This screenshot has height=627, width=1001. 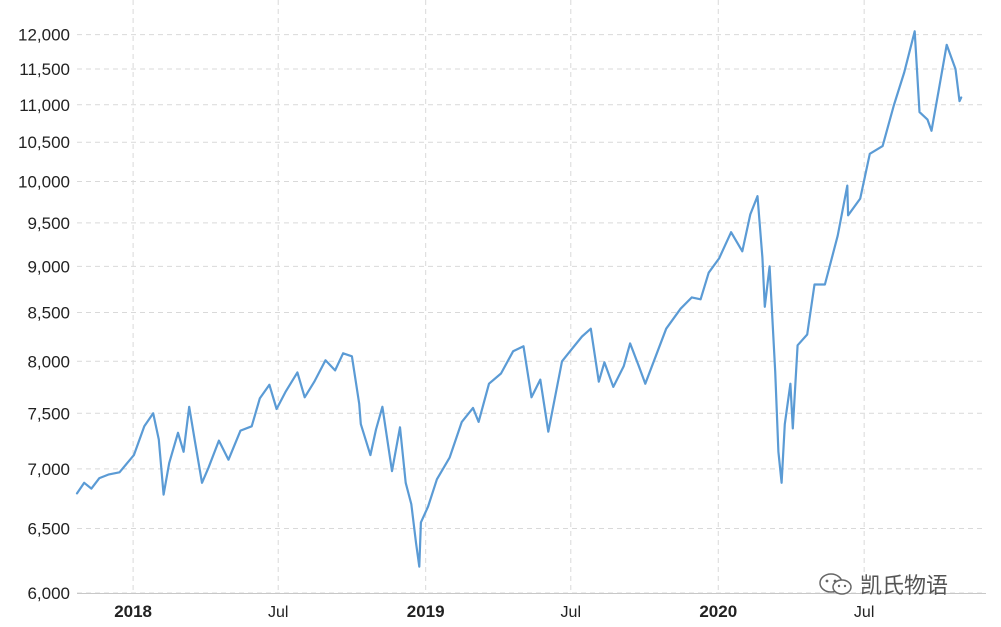 I want to click on y-tick-label: 9,500, so click(x=48, y=223).